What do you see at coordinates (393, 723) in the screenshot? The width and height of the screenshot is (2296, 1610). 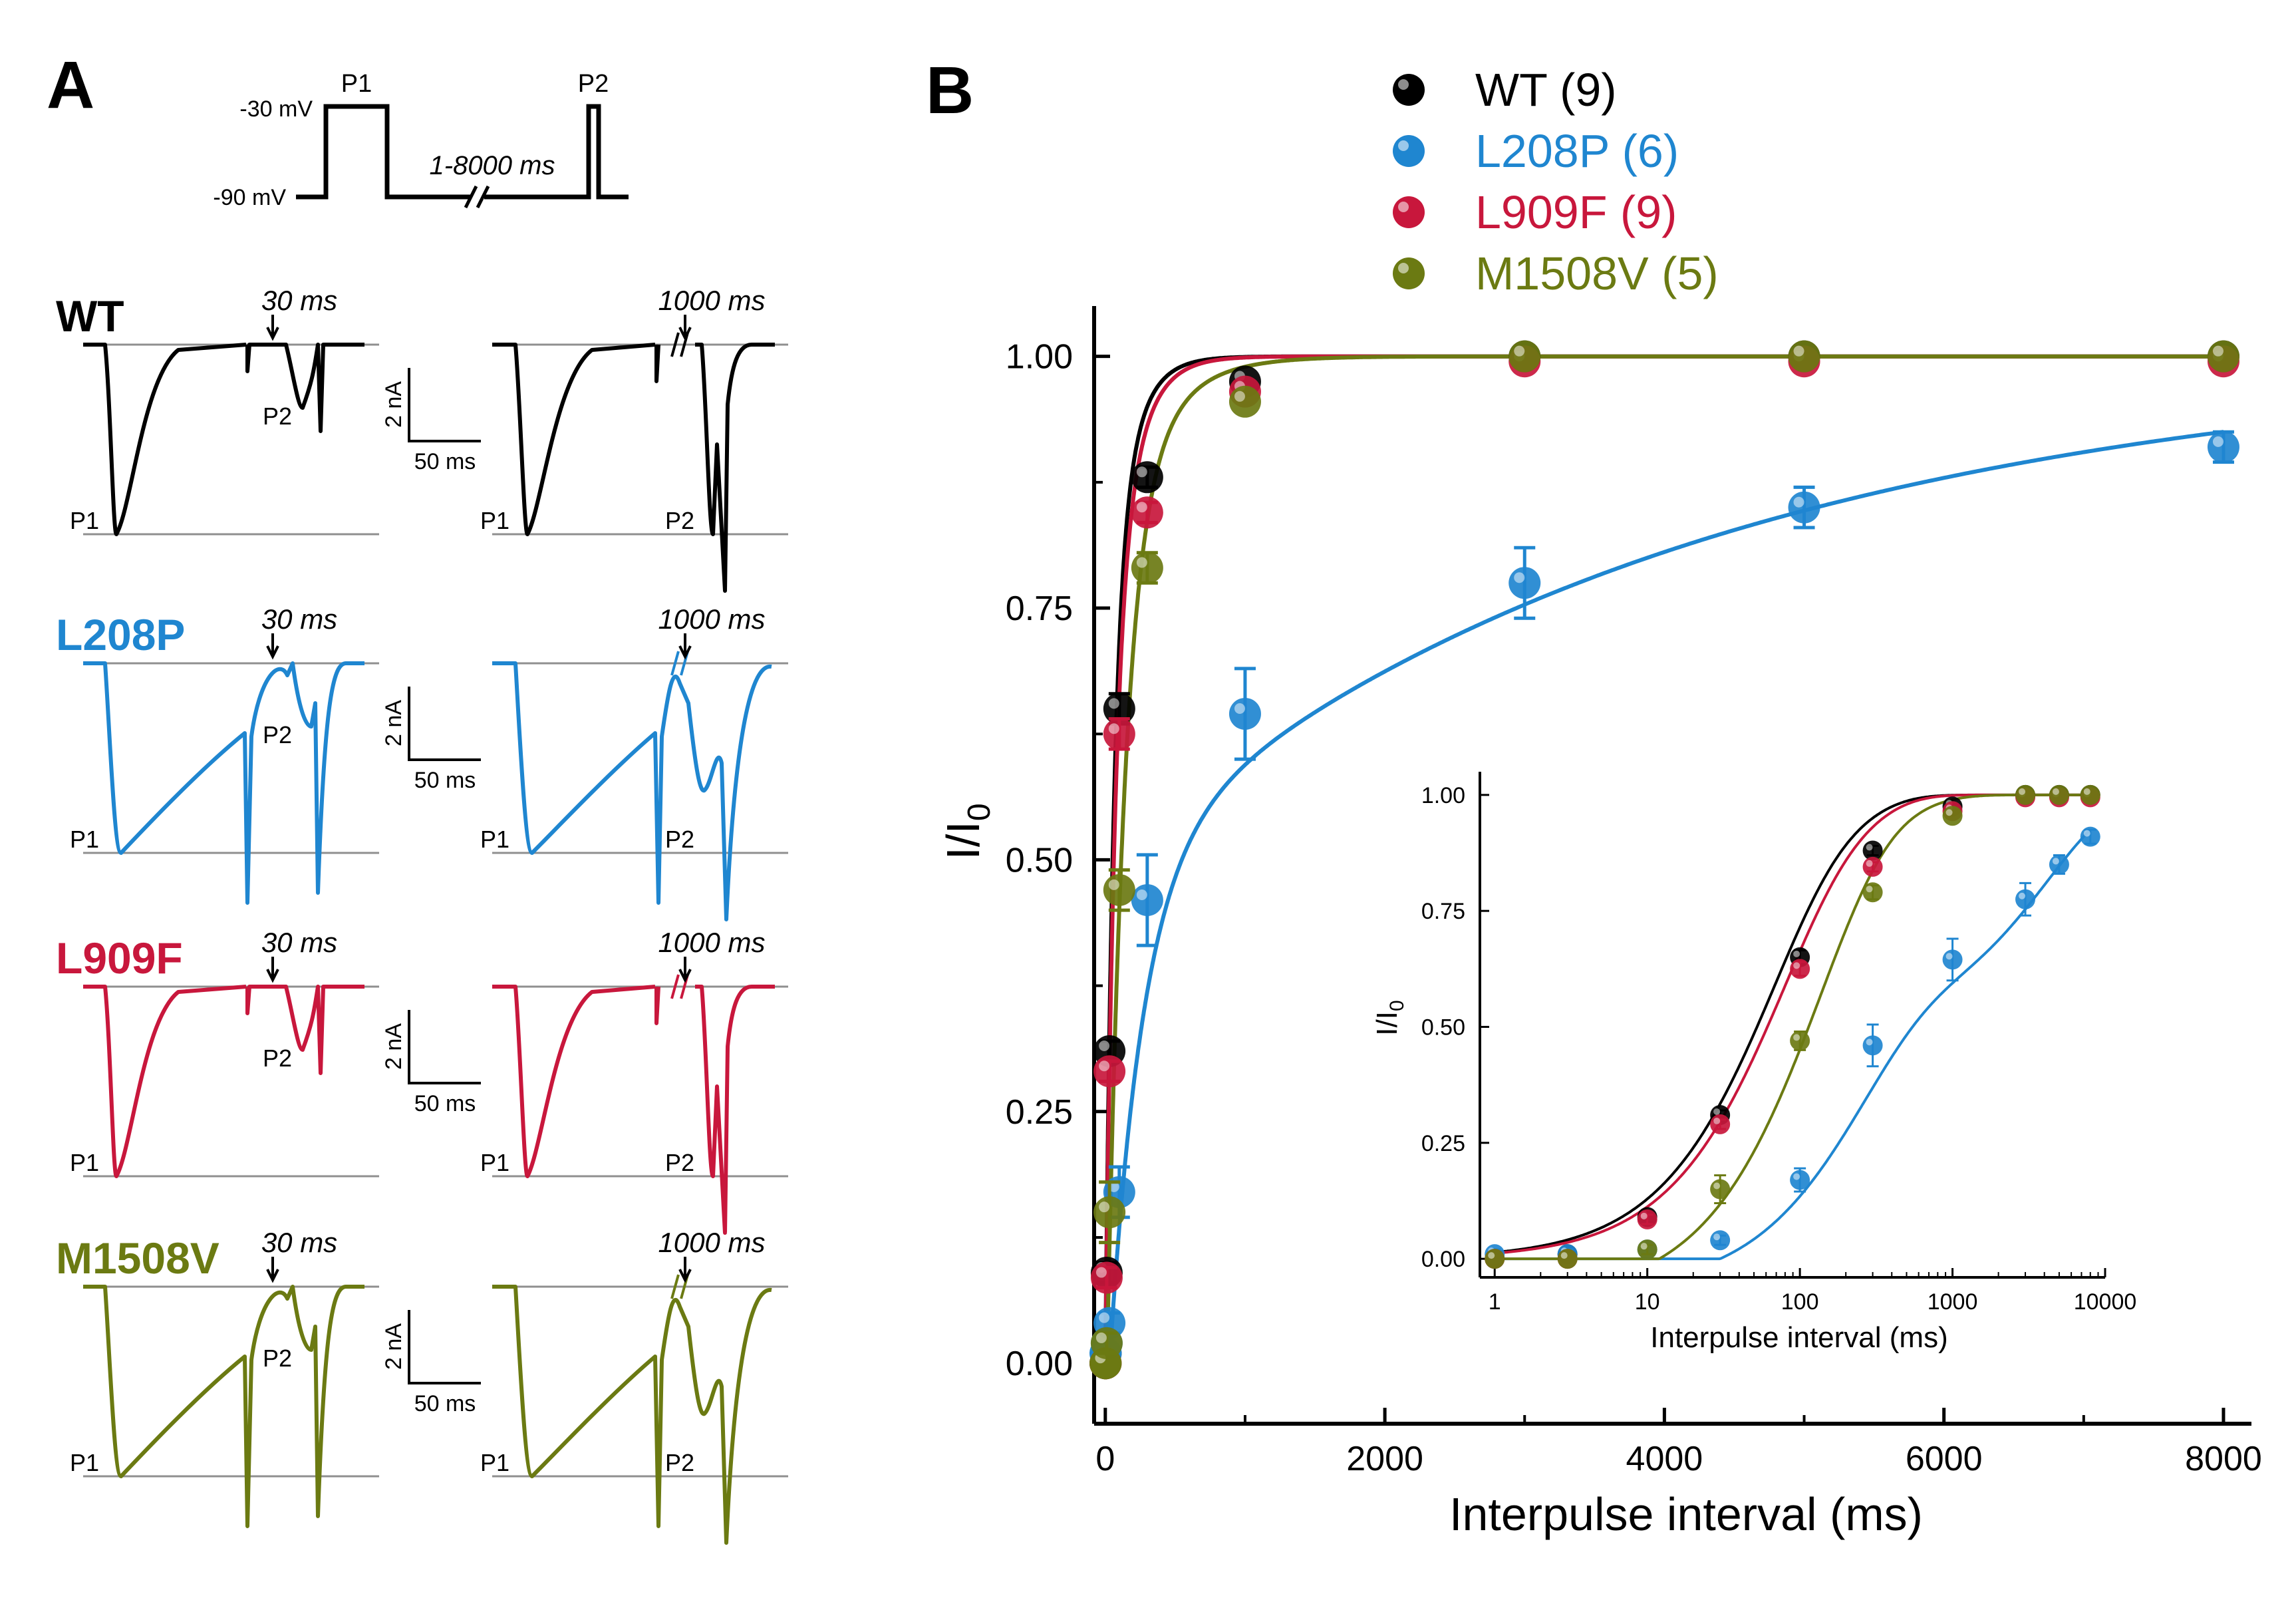 I see `scale-bar-current: 2 nA` at bounding box center [393, 723].